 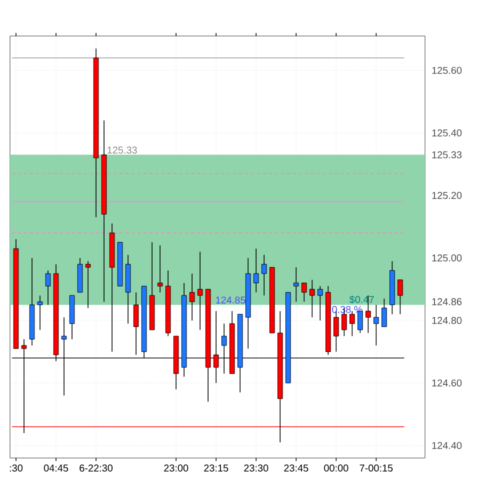 What do you see at coordinates (447, 382) in the screenshot?
I see `y-tick-label: 124.60` at bounding box center [447, 382].